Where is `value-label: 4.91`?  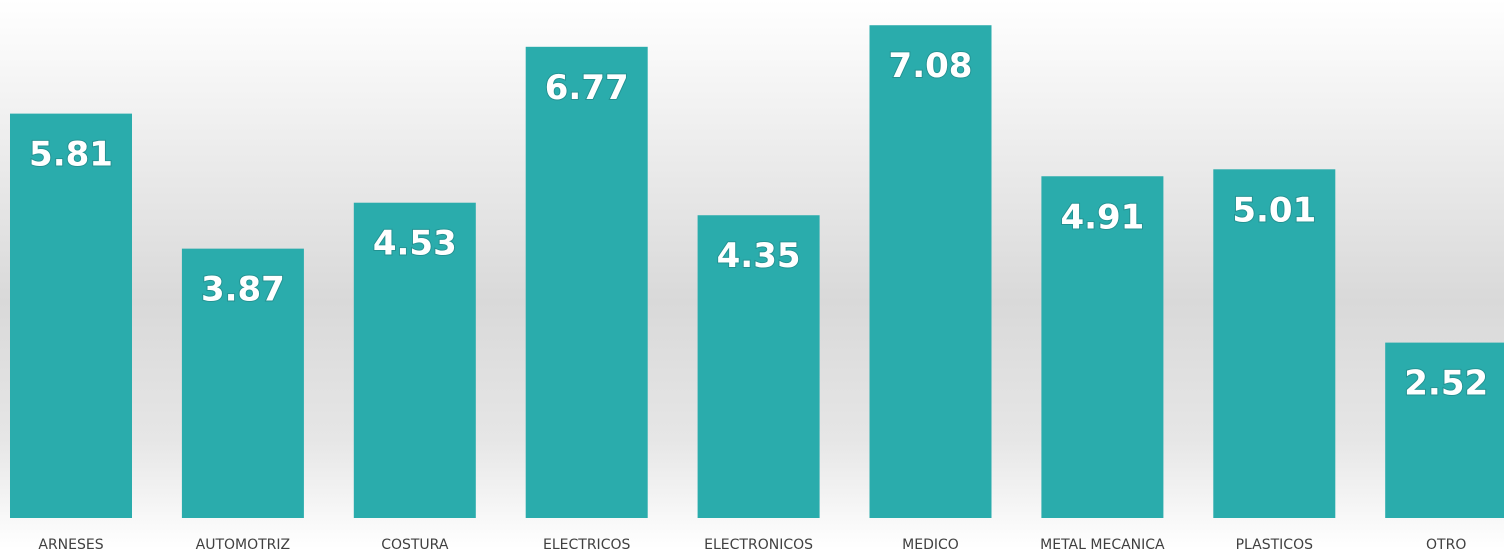
value-label: 4.91 is located at coordinates (1102, 217).